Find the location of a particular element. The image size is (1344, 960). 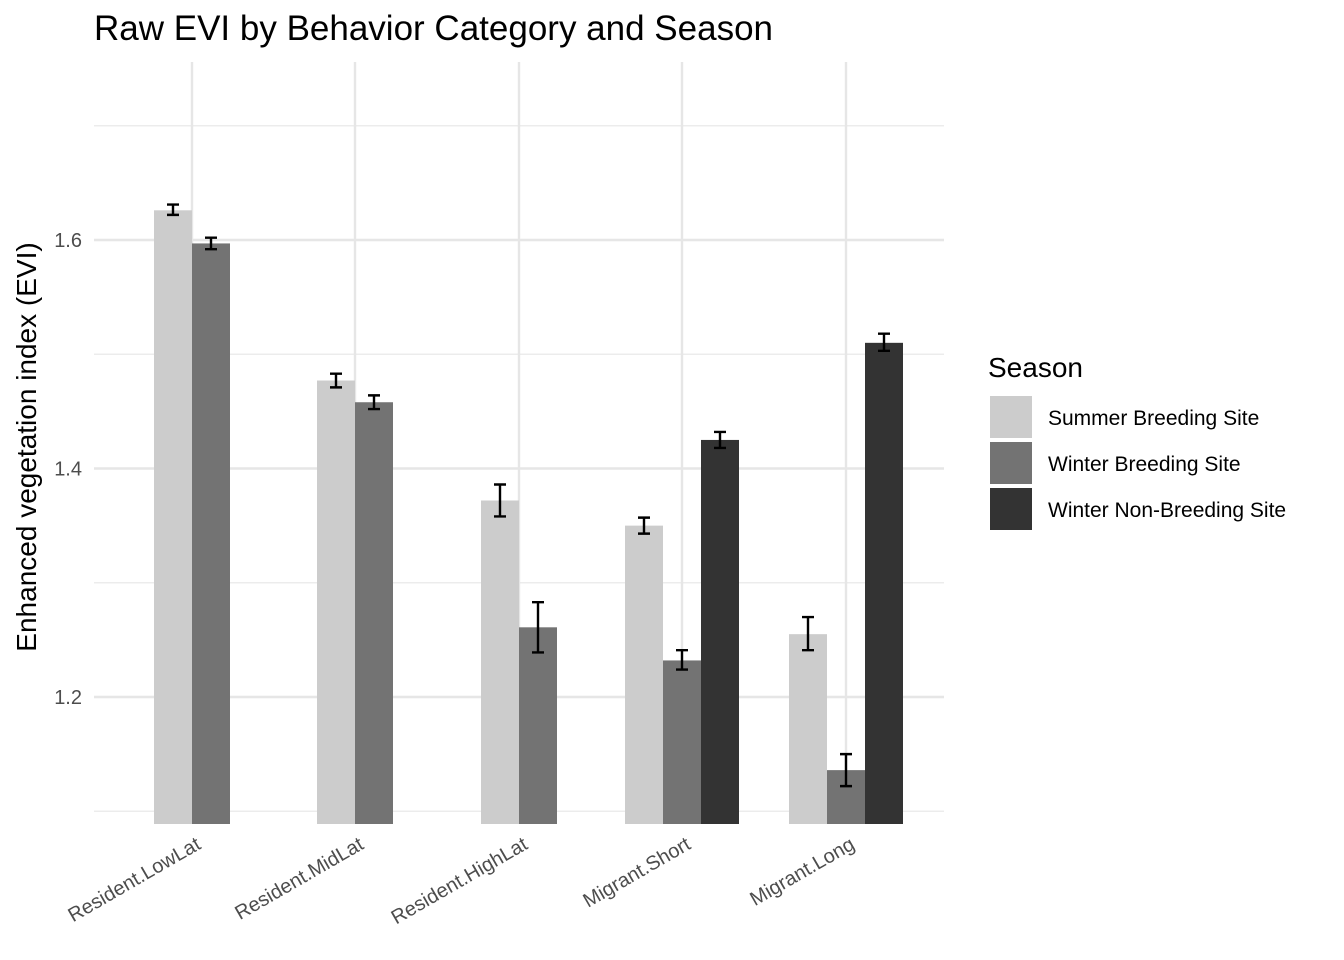

legend-label-2: Winter Non-Breeding Site is located at coordinates (1167, 510).